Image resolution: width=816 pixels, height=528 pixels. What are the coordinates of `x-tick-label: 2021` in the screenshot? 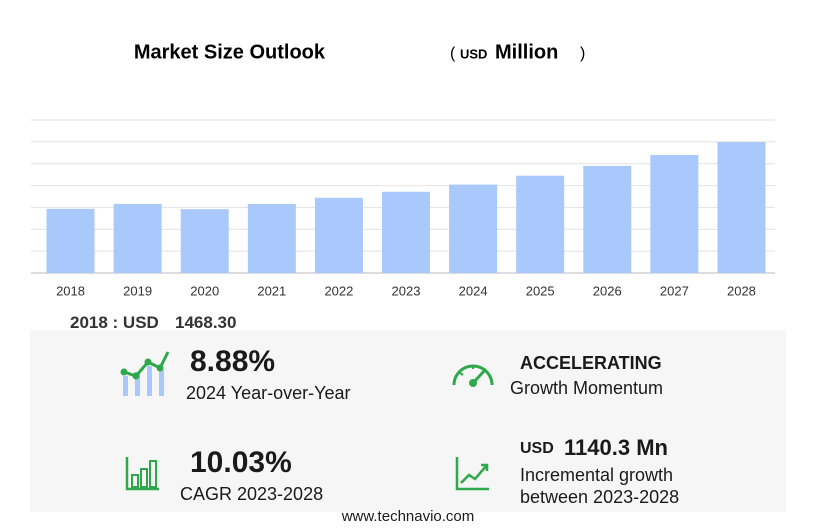 It's located at (271, 290).